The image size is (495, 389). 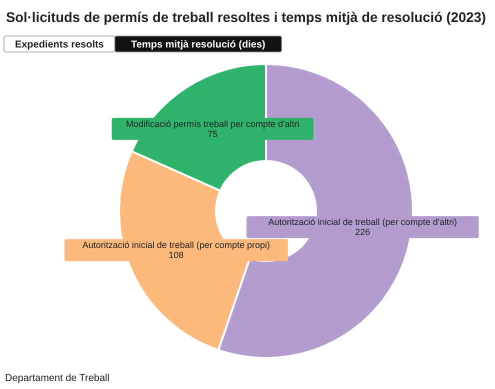 What do you see at coordinates (250, 17) in the screenshot?
I see `chart-title: Sol·licituds de permís de treball resoltes i temps mitjà de resolució (2023)` at bounding box center [250, 17].